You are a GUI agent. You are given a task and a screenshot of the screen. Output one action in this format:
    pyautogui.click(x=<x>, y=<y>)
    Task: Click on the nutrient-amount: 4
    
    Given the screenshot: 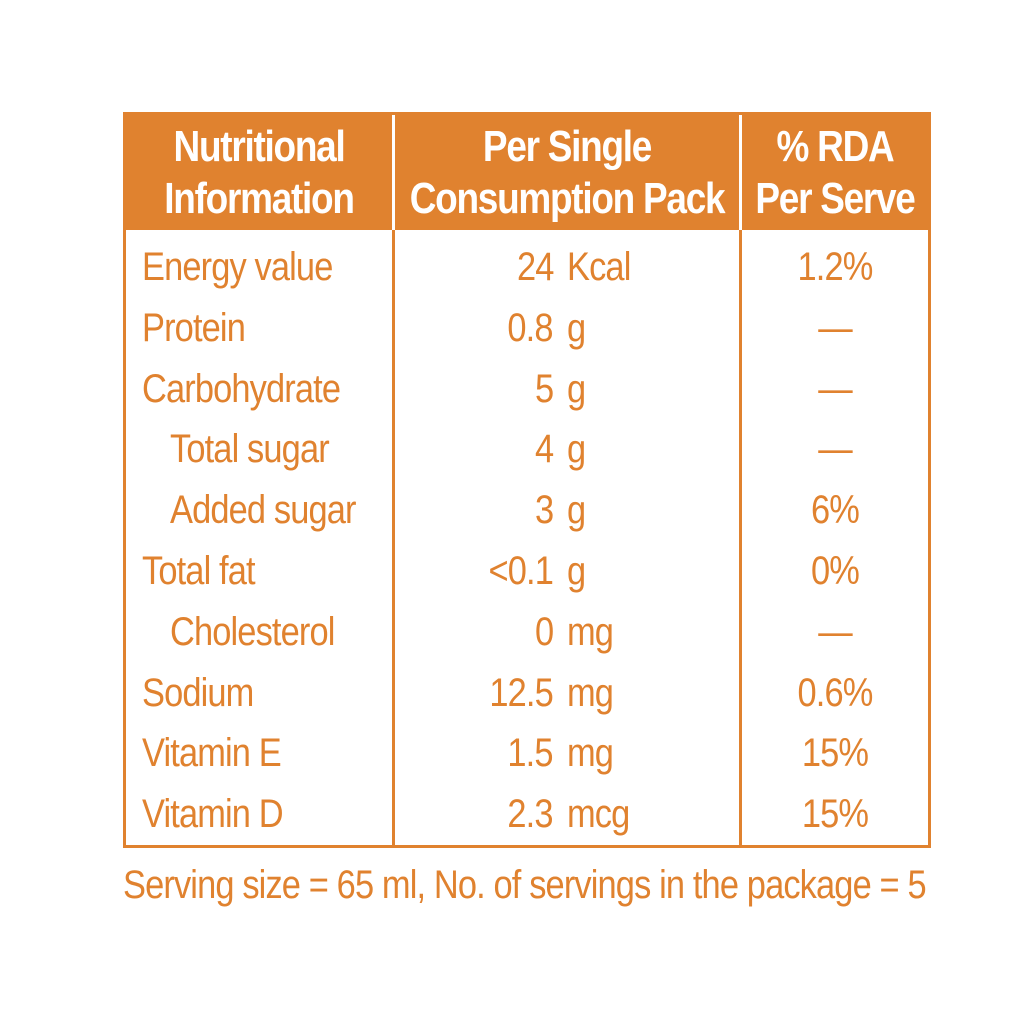 What is the action you would take?
    pyautogui.click(x=544, y=449)
    